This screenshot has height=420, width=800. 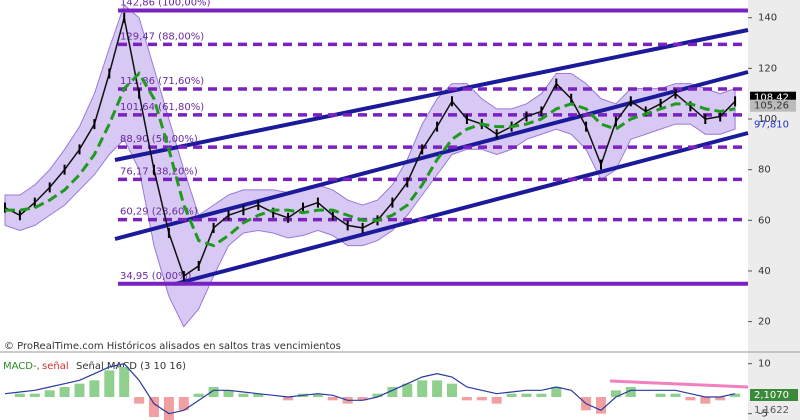 What do you see at coordinates (165, 4) in the screenshot?
I see `fib-label: 142,86 (100,00%)` at bounding box center [165, 4].